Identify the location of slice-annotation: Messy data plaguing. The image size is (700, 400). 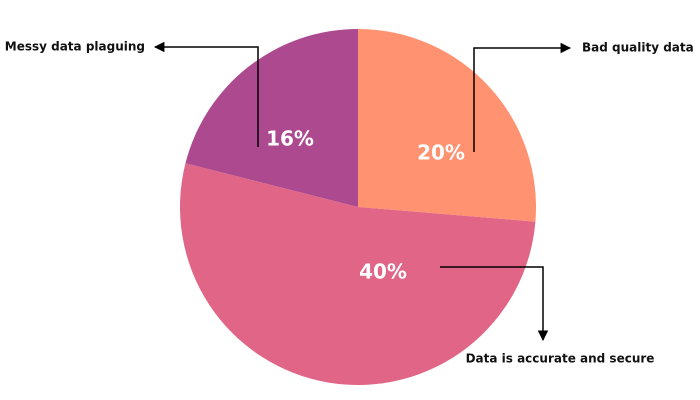
(75, 47).